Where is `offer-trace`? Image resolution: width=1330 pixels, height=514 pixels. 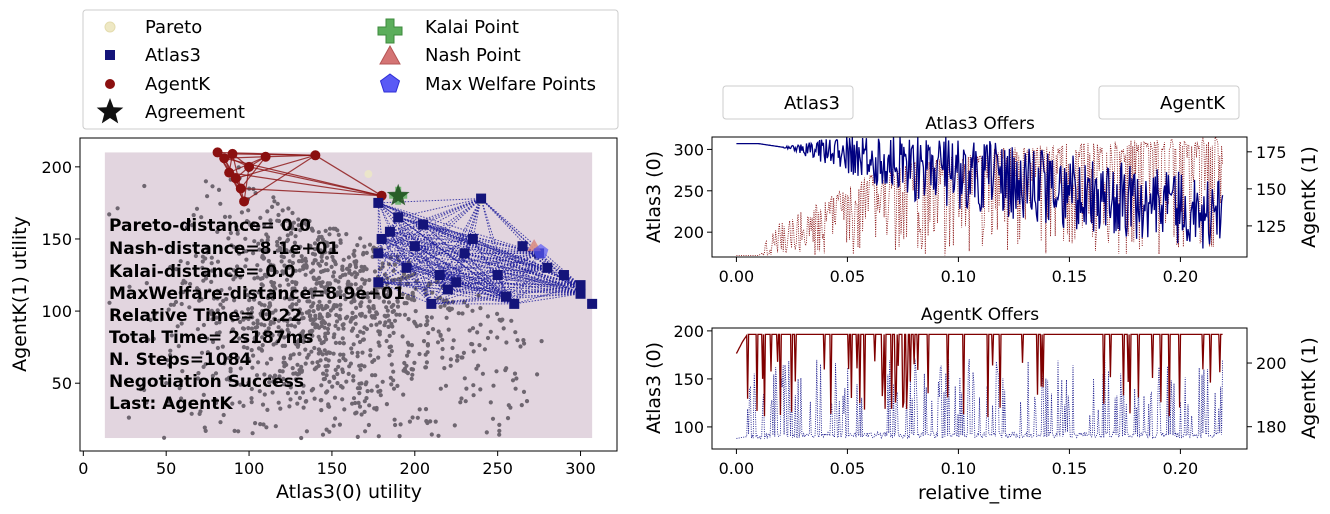
offer-trace is located at coordinates (979, 197).